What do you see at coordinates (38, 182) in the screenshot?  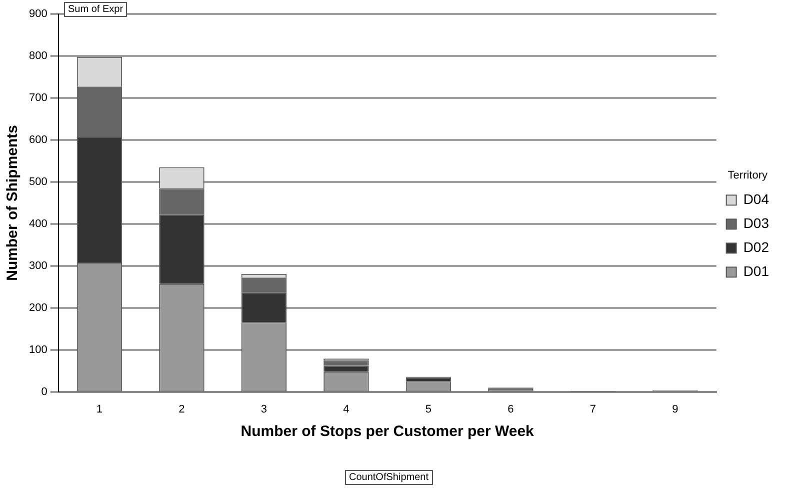 I see `y-tick-label: 500` at bounding box center [38, 182].